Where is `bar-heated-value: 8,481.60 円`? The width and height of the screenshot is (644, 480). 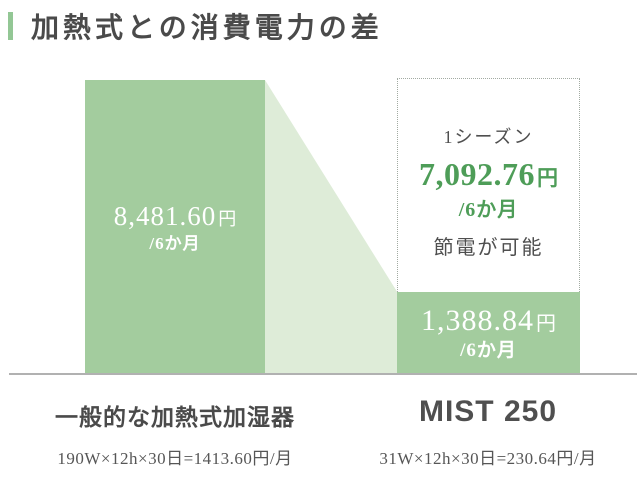
bar-heated-value: 8,481.60 円 is located at coordinates (175, 216).